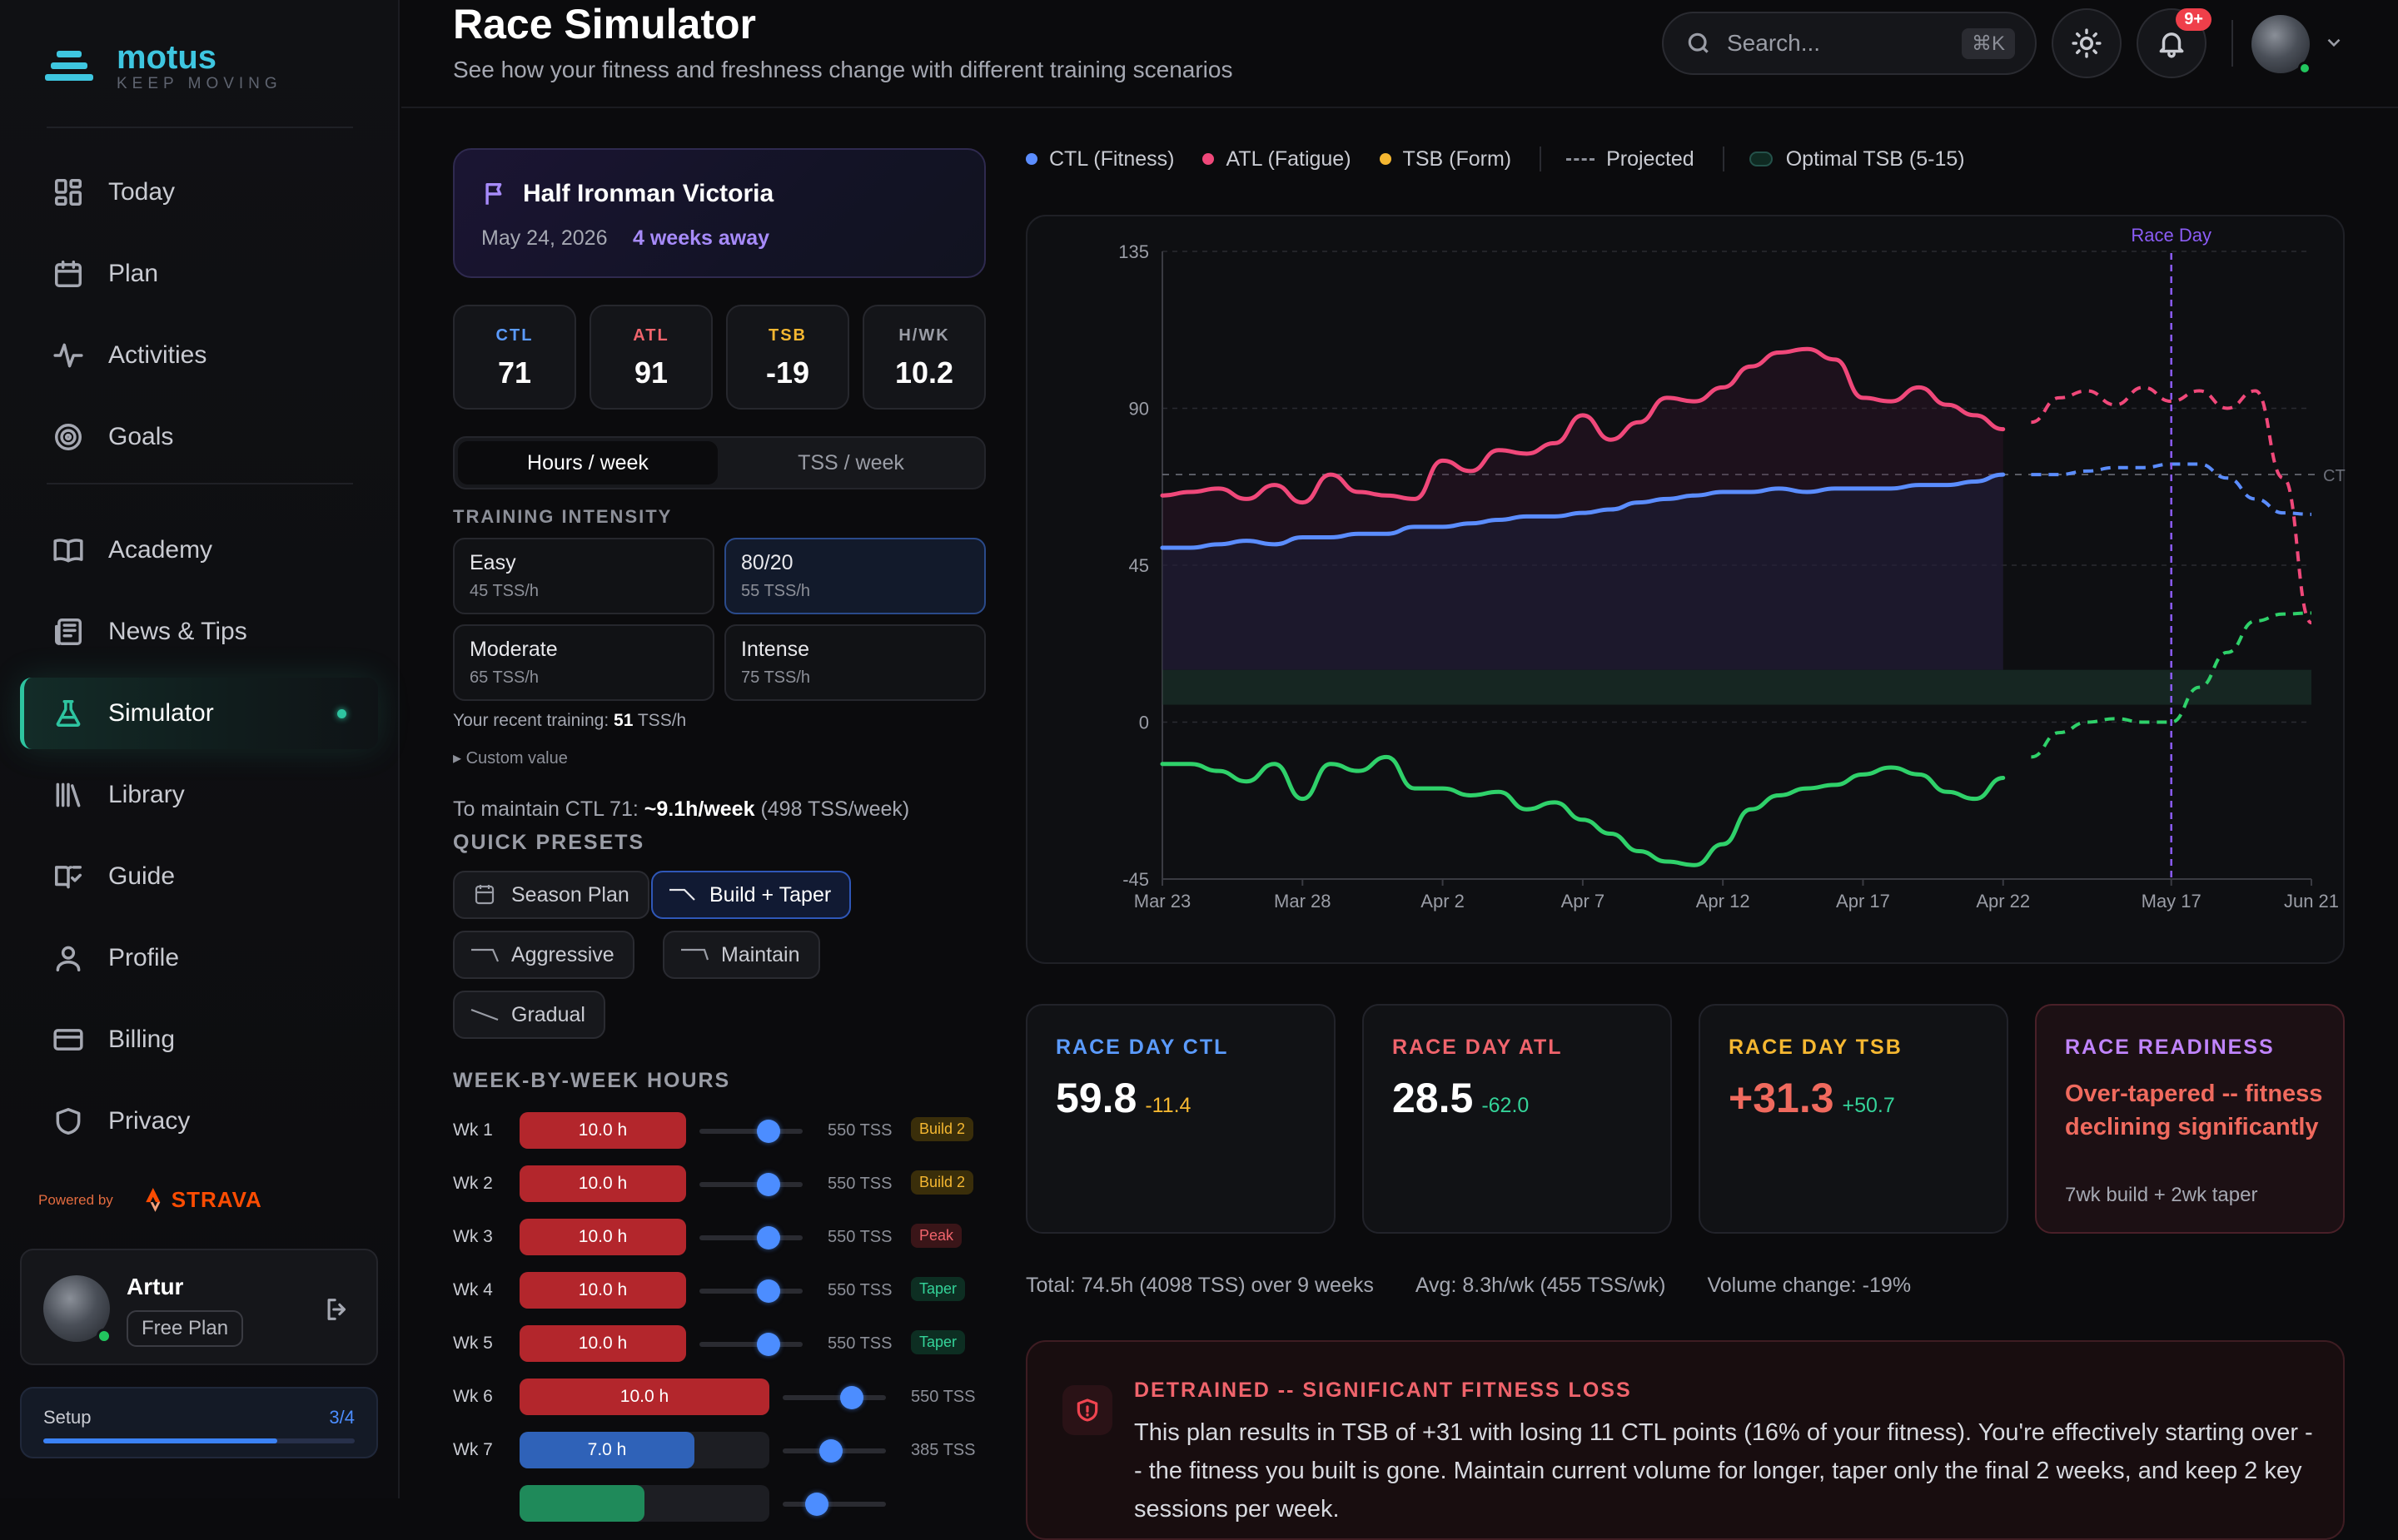  Describe the element at coordinates (603, 1237) in the screenshot. I see `week-hours-bar: 10.0 h` at that location.